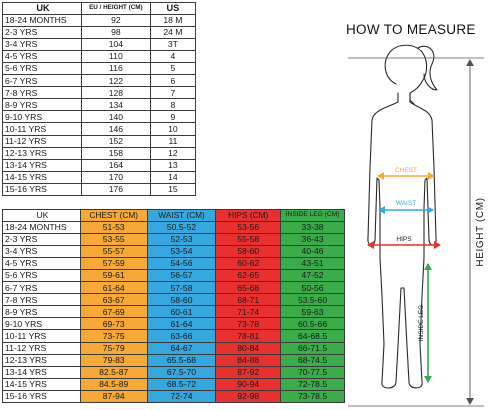 This screenshot has width=488, height=410. What do you see at coordinates (181, 372) in the screenshot?
I see `cell-waist: 67.5-70` at bounding box center [181, 372].